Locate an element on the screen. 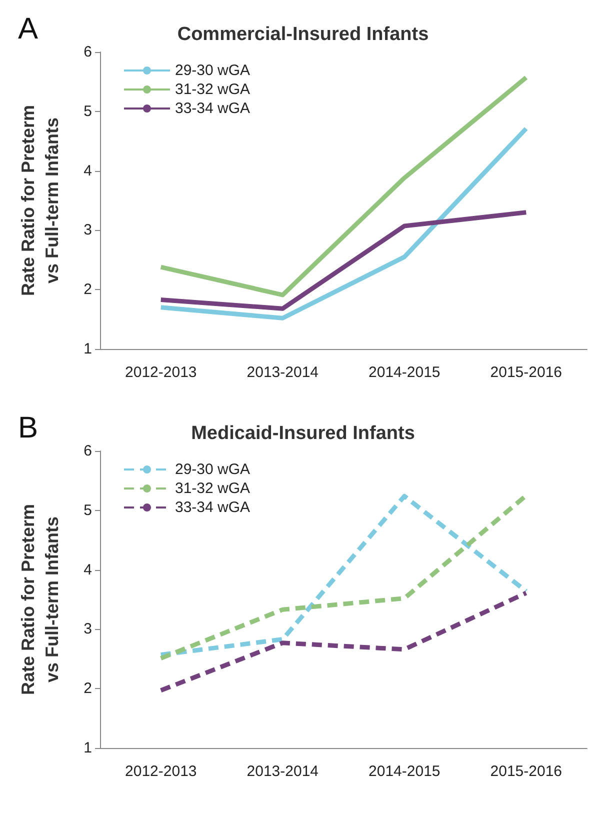 The height and width of the screenshot is (814, 611). chart-title: Medicaid-Insured Infants is located at coordinates (303, 433).